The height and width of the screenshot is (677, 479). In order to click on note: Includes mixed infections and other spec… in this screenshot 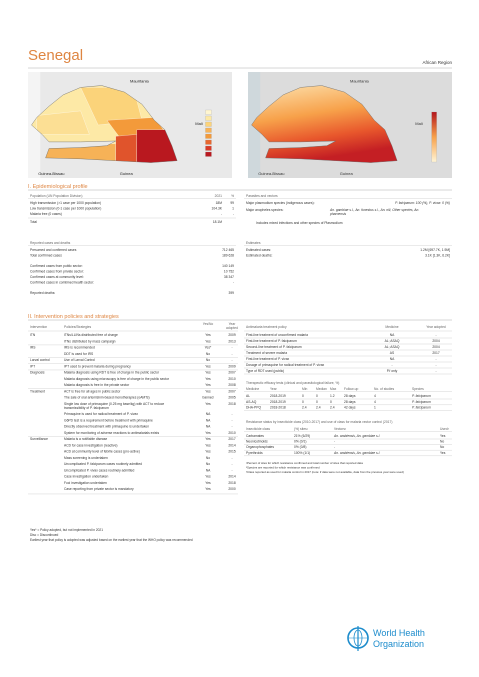, I will do `click(299, 223)`.